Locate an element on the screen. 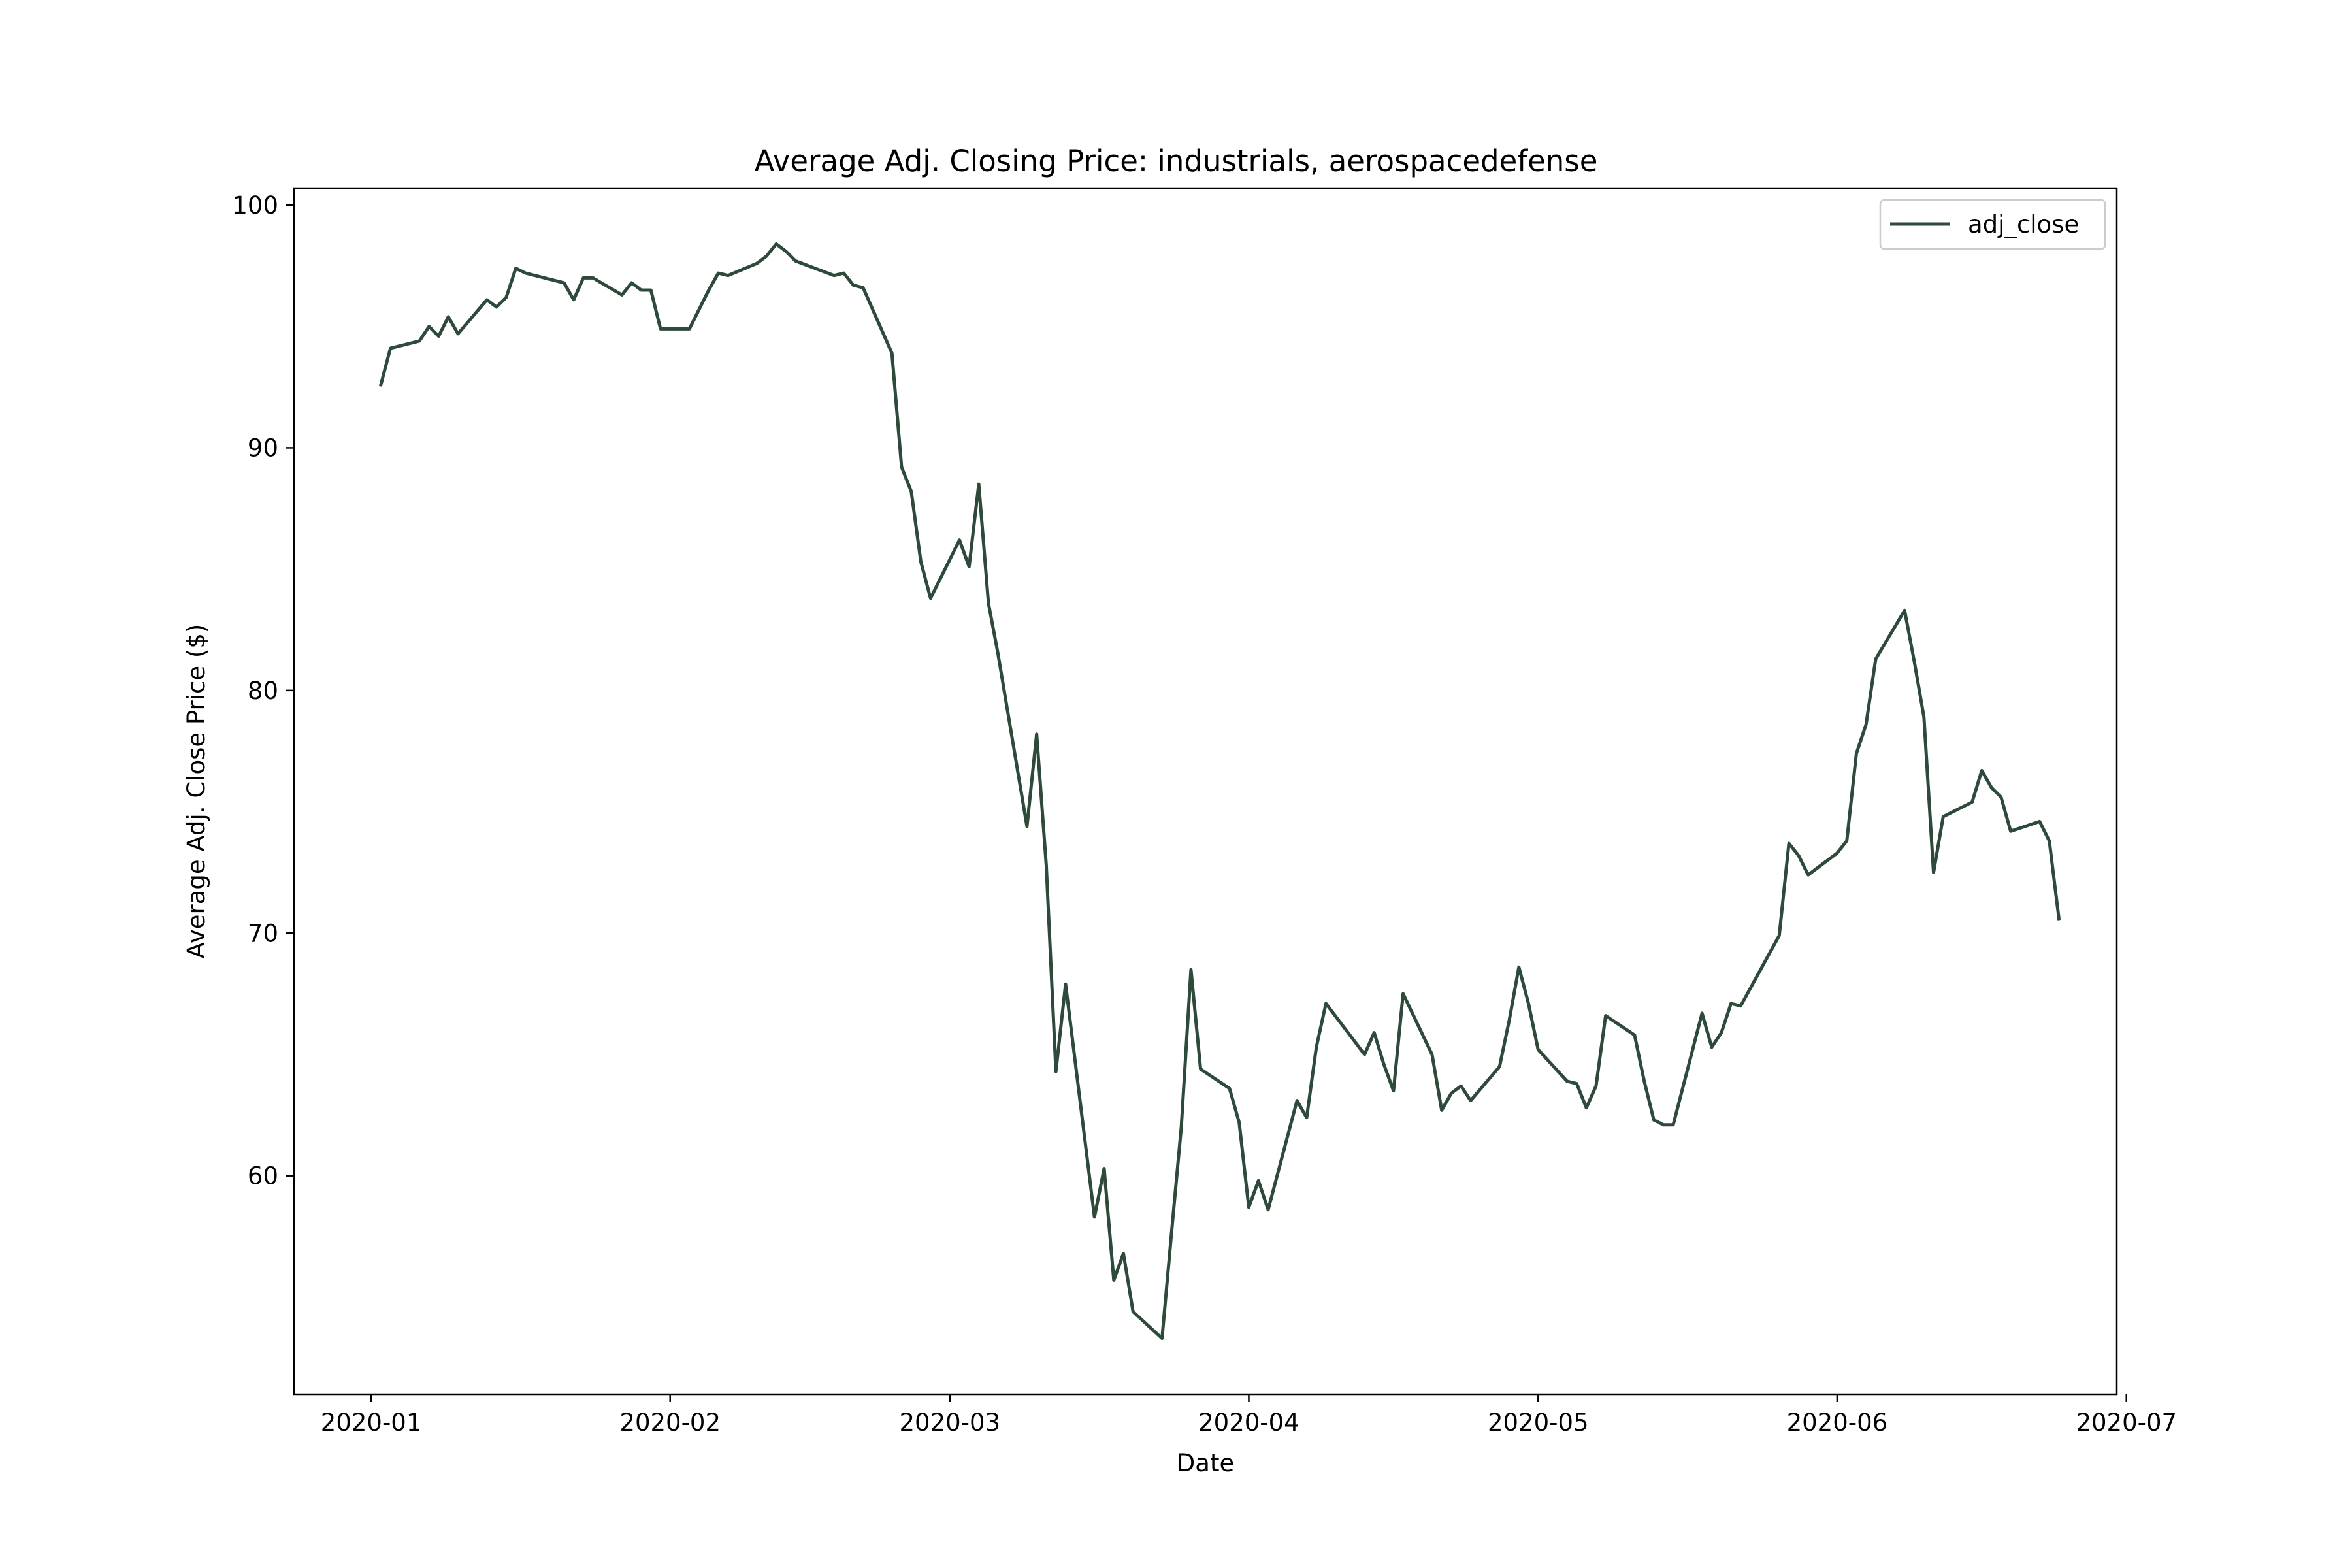 The height and width of the screenshot is (1568, 2352). legend-box is located at coordinates (1992, 224).